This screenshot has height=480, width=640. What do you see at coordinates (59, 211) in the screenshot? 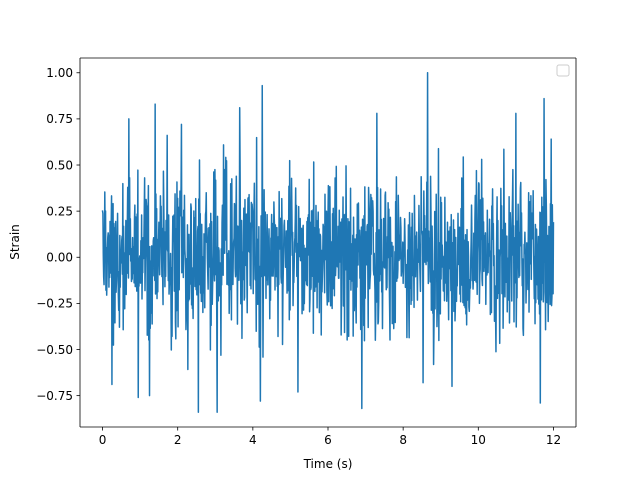
I see `y-tick-label: 0.25` at bounding box center [59, 211].